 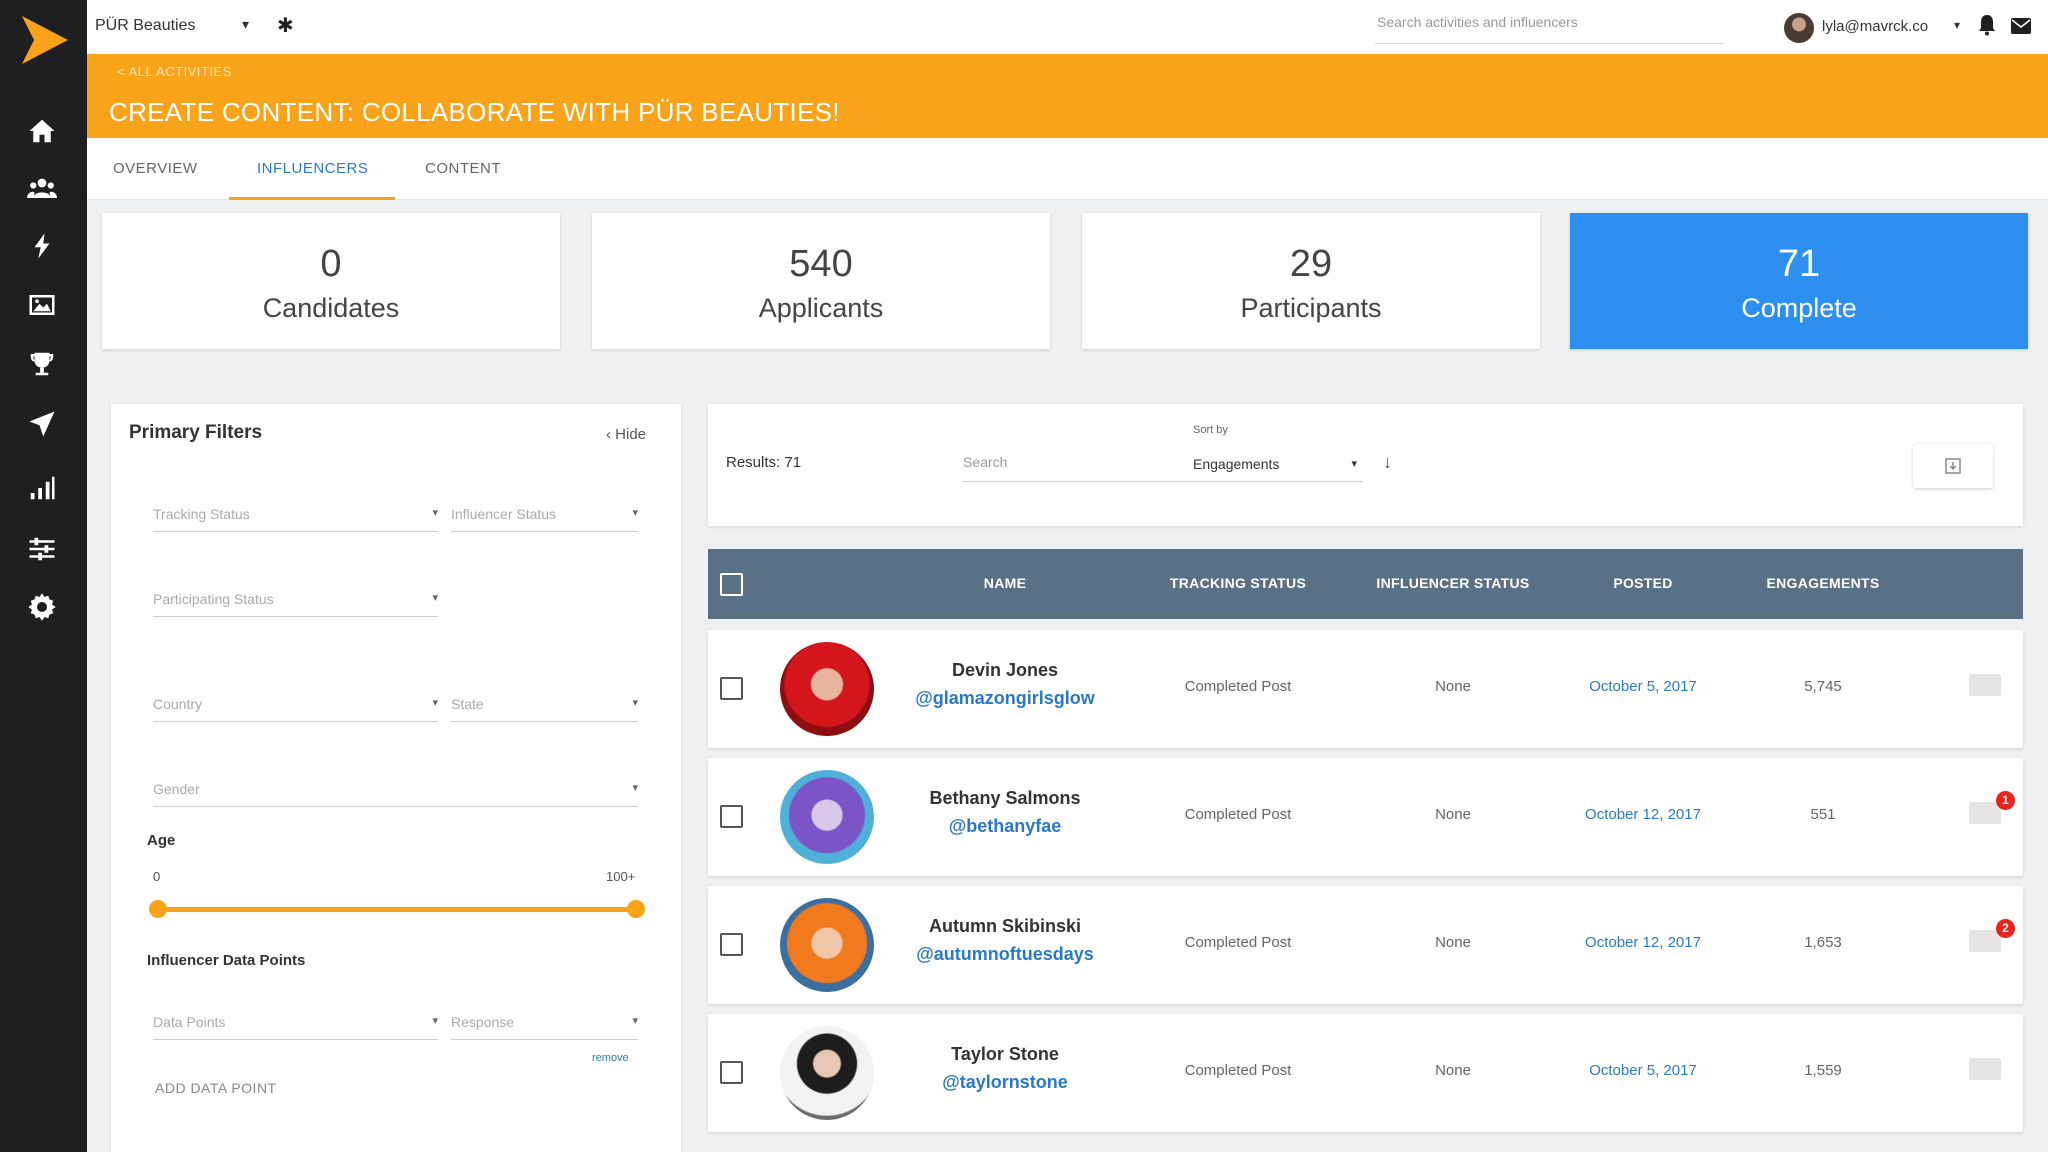 I want to click on mail-icon, so click(x=2021, y=26).